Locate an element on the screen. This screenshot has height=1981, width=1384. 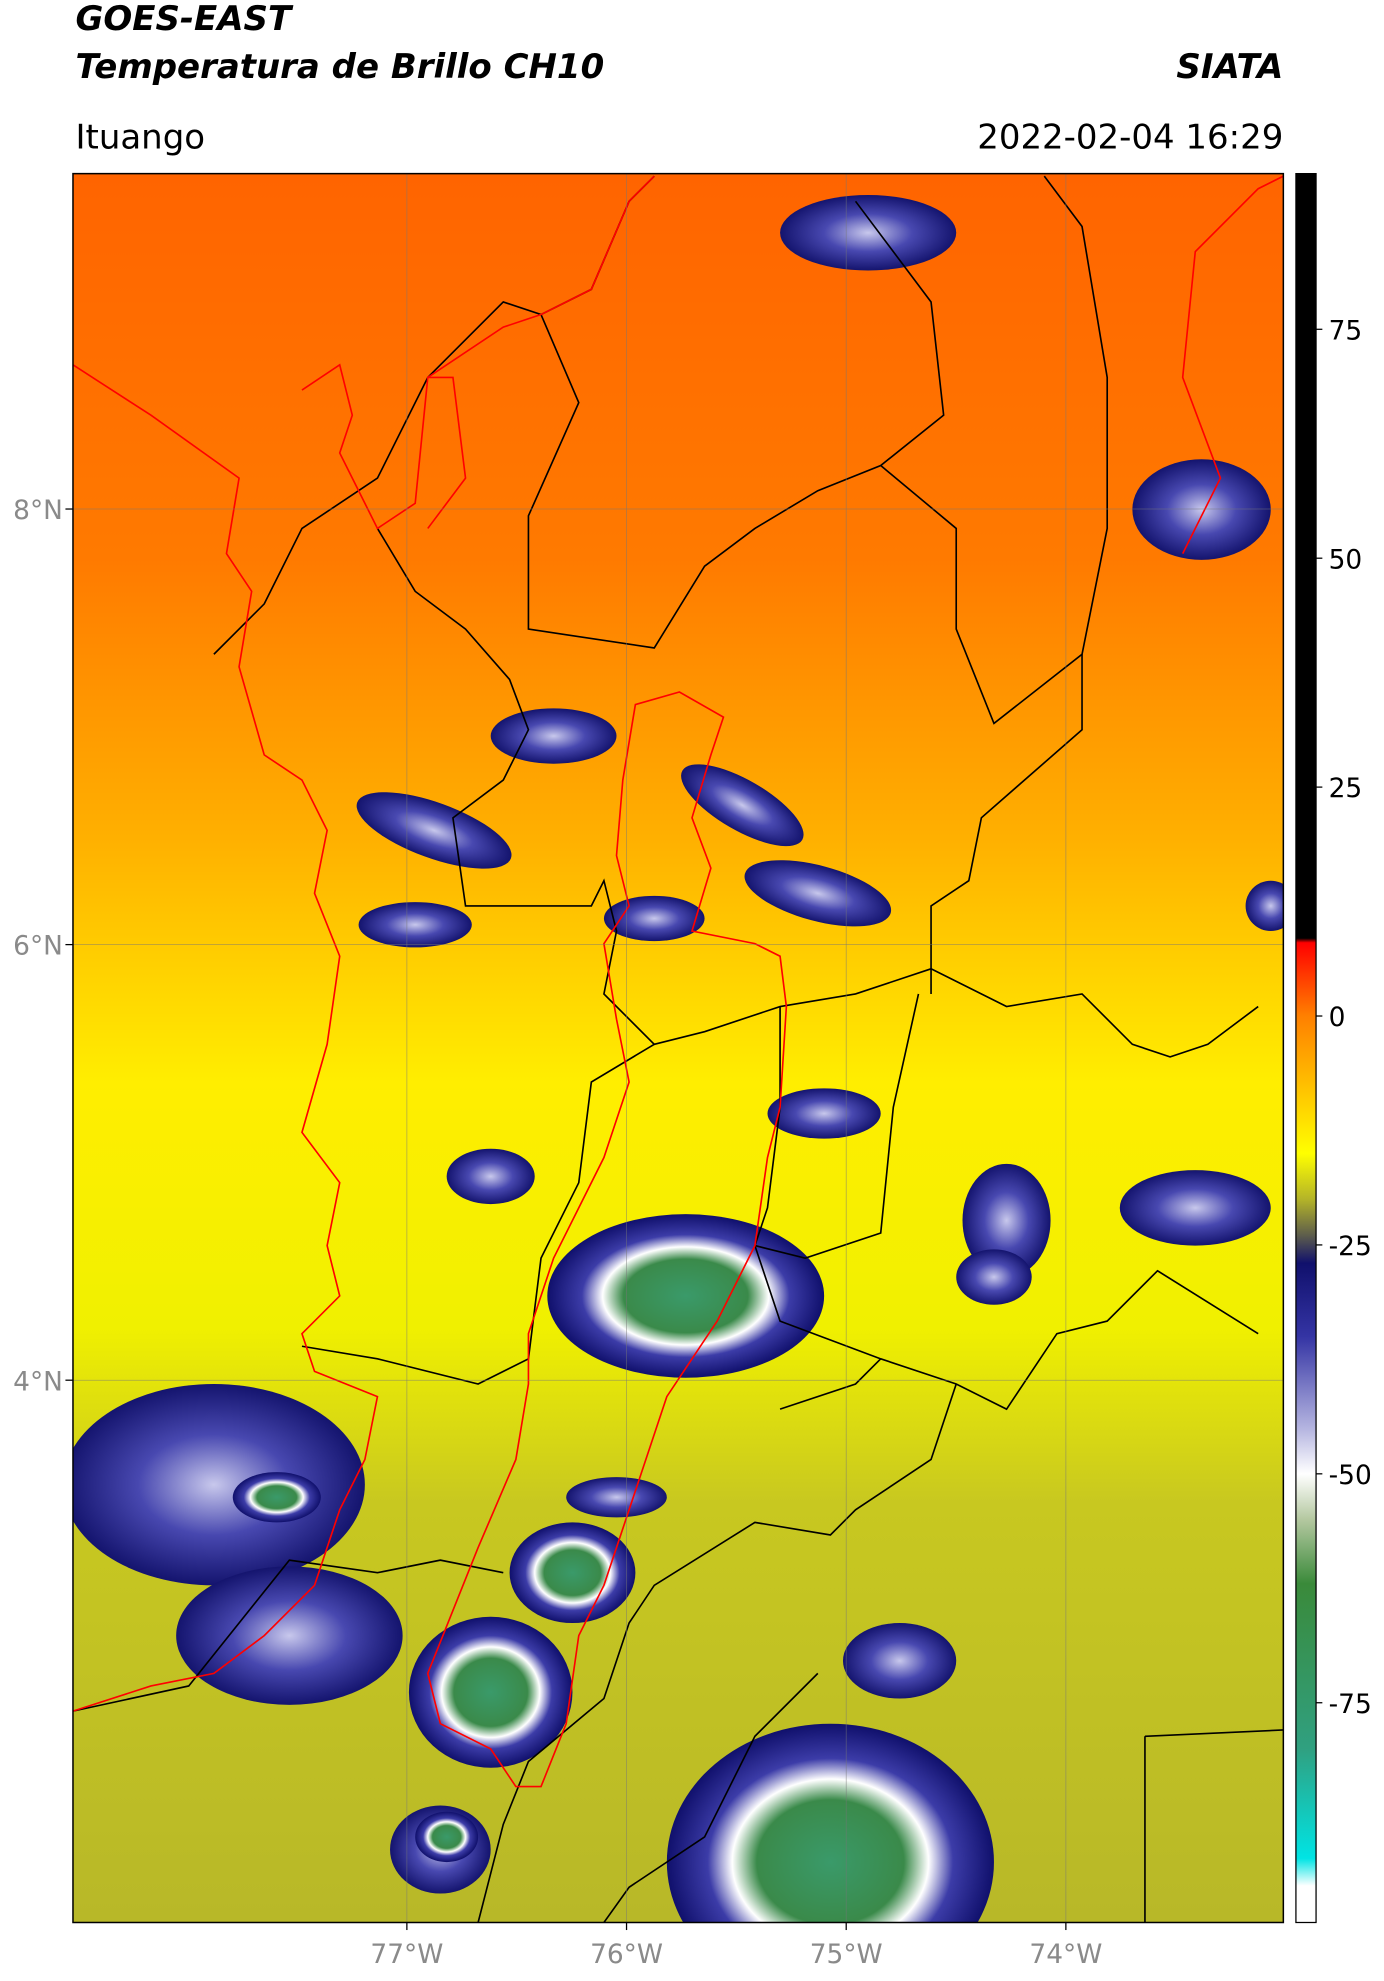
x-tick-label: 74°W is located at coordinates (1065, 1954).